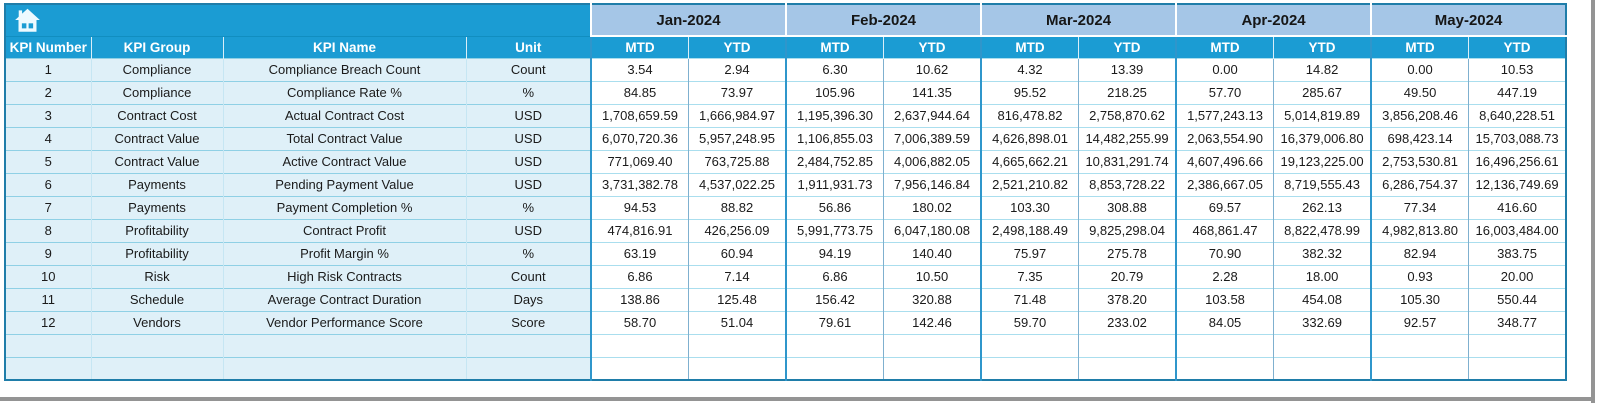  Describe the element at coordinates (1322, 276) in the screenshot. I see `value-cell: 18.00` at that location.